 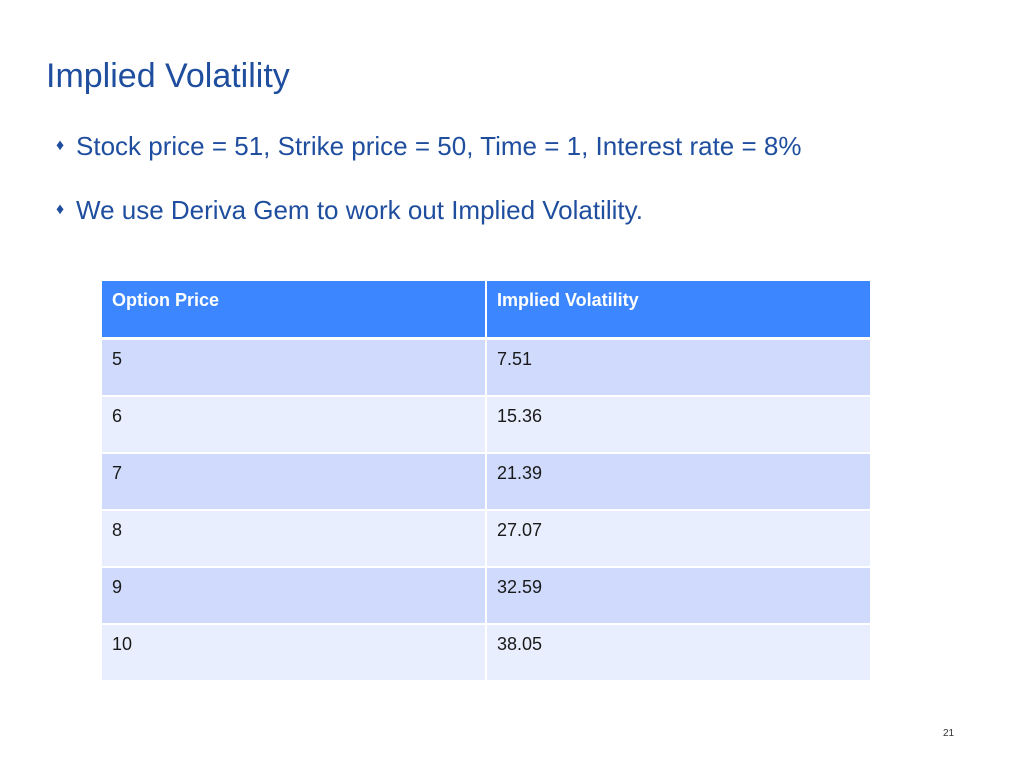 I want to click on table-row: 6 15.36, so click(x=486, y=425).